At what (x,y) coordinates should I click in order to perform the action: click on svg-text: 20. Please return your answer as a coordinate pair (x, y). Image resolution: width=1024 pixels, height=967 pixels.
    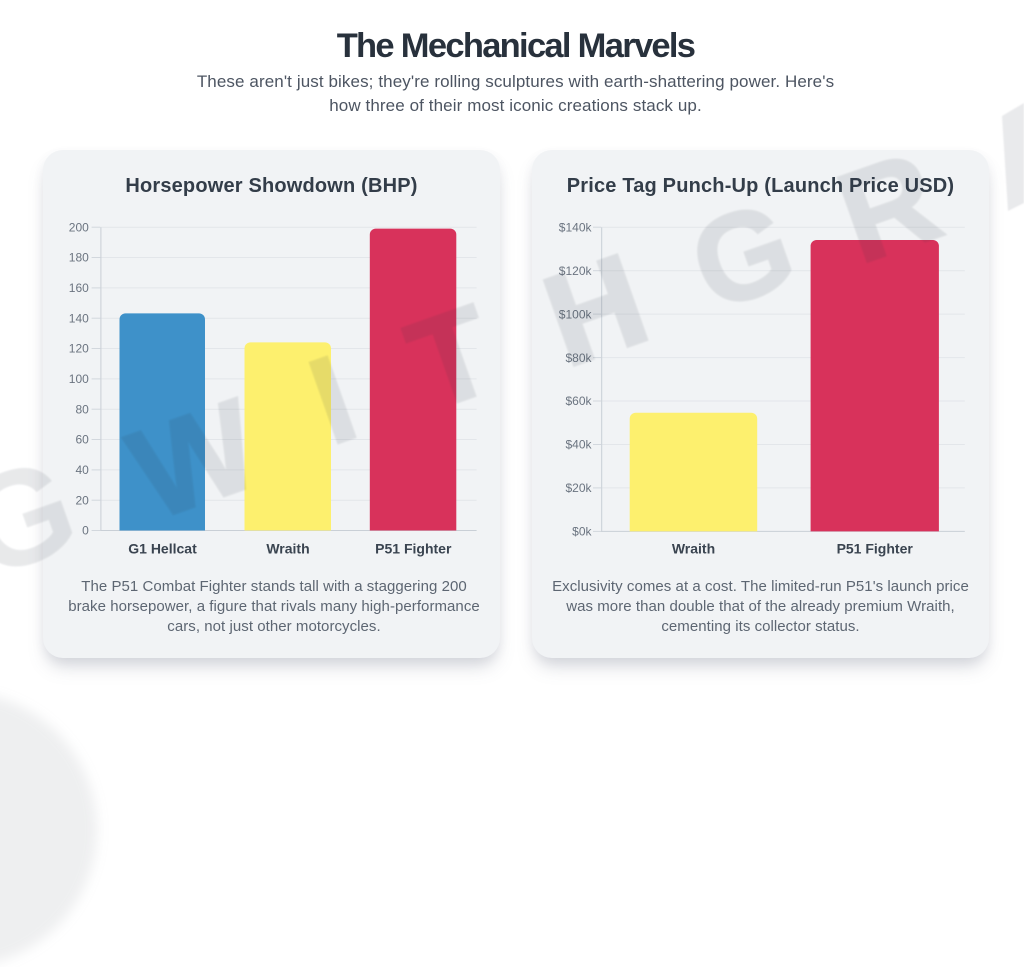
    Looking at the image, I should click on (82, 500).